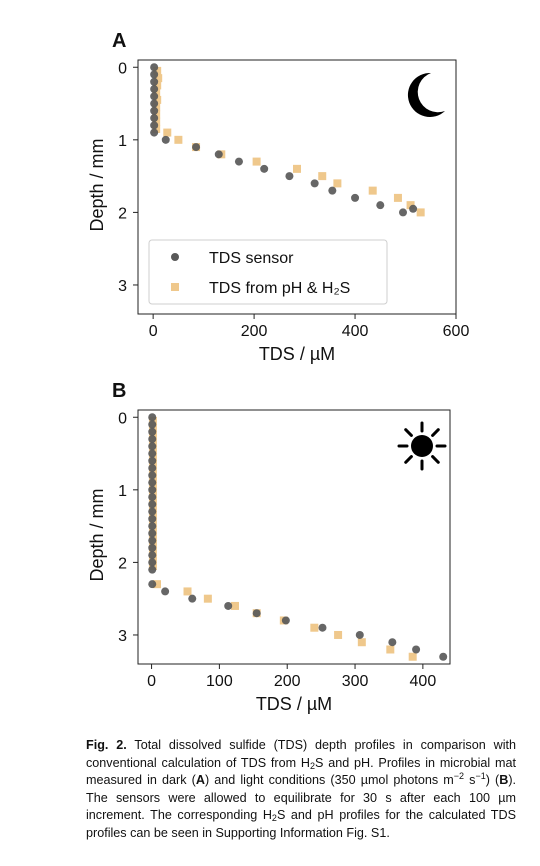 Image resolution: width=540 pixels, height=866 pixels. Describe the element at coordinates (423, 681) in the screenshot. I see `x-tick-label: 400` at that location.